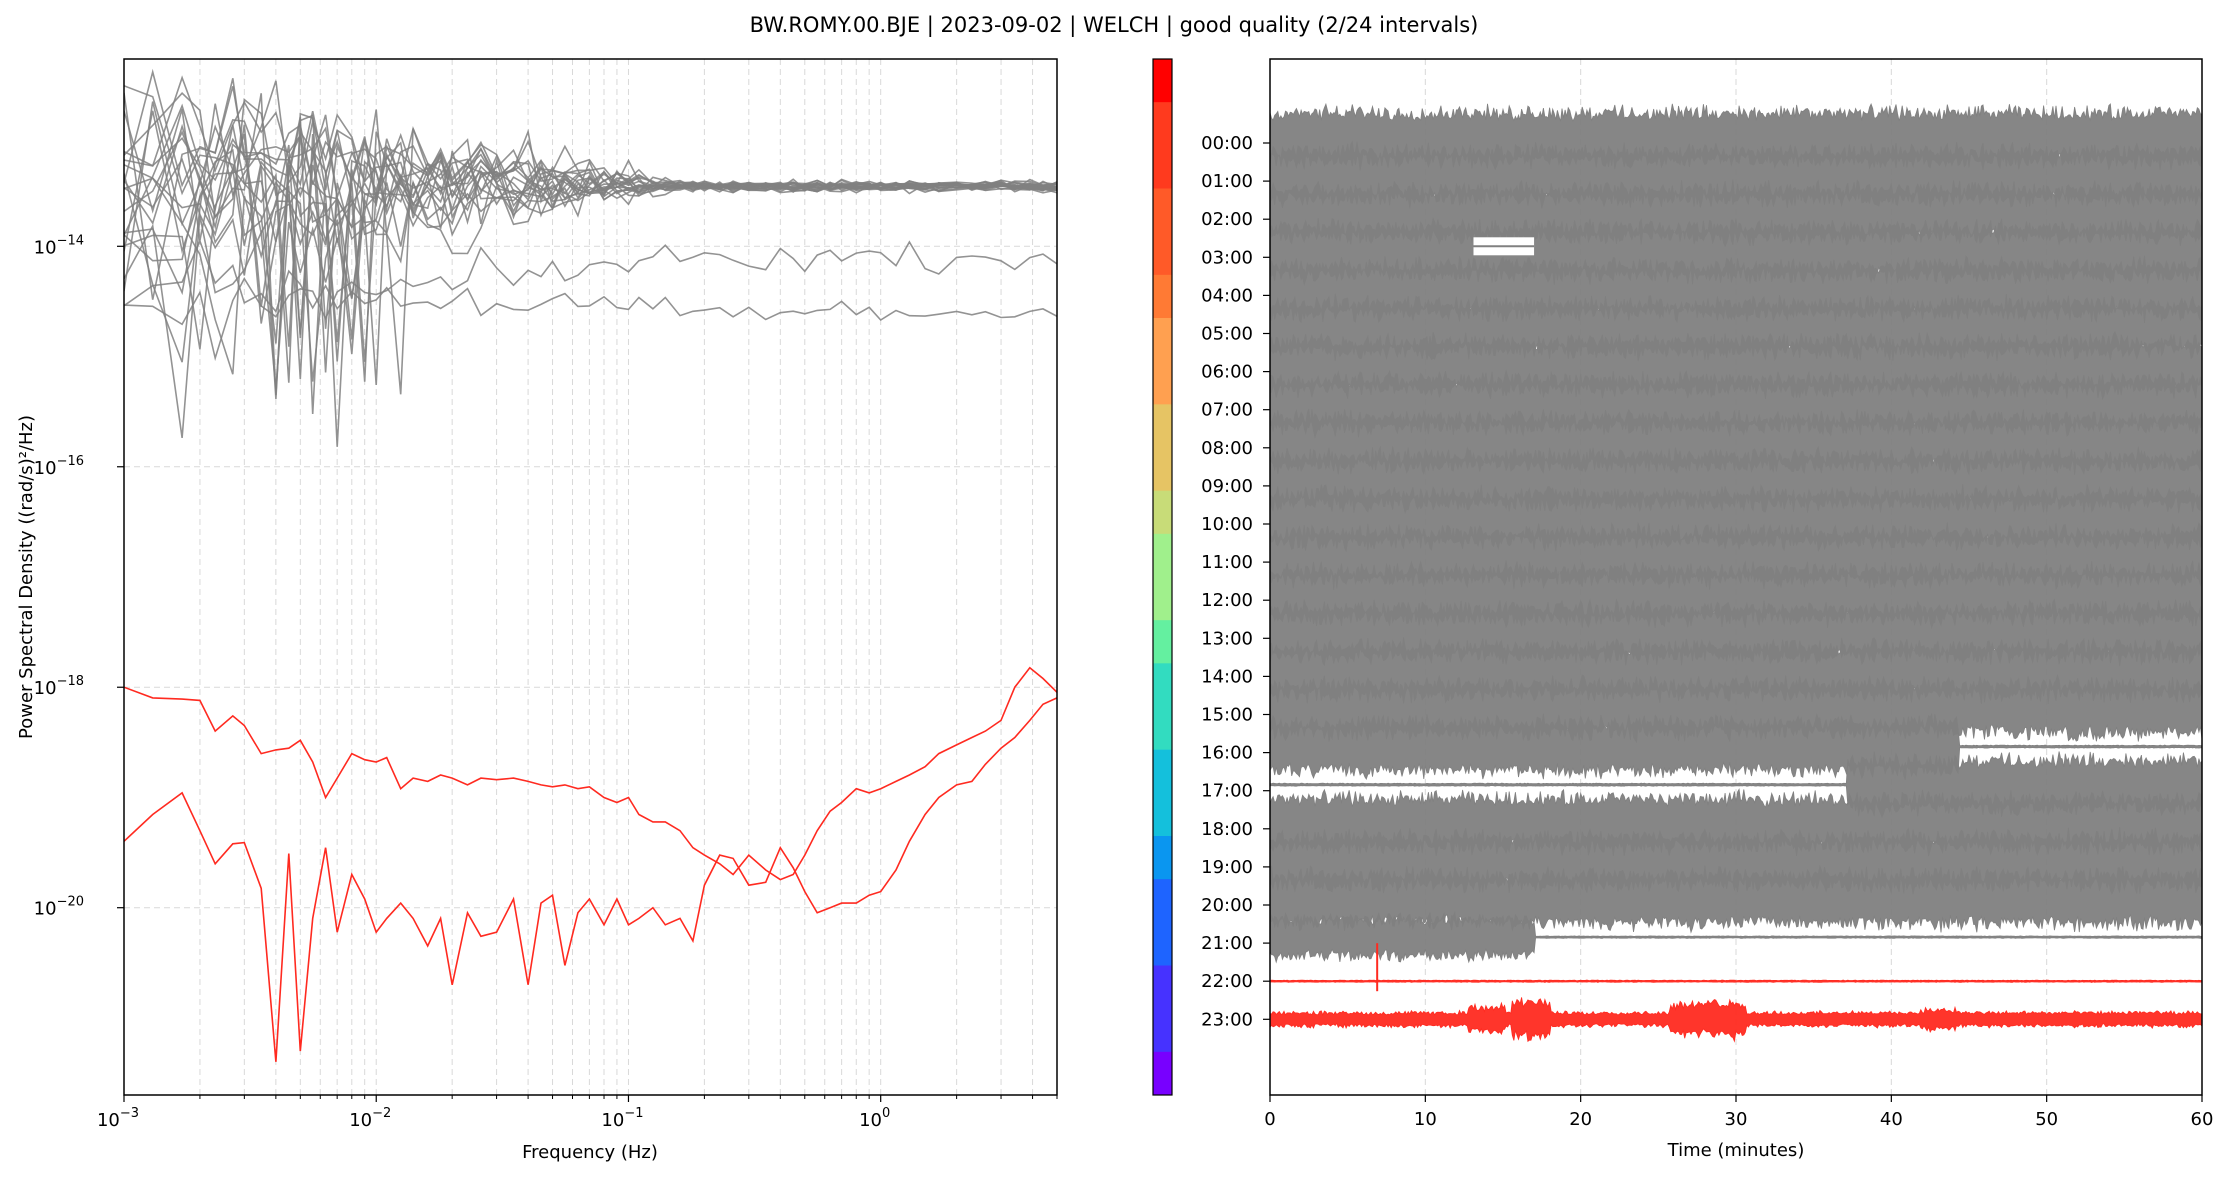  Describe the element at coordinates (1227, 905) in the screenshot. I see `hour-label: 20:00` at that location.